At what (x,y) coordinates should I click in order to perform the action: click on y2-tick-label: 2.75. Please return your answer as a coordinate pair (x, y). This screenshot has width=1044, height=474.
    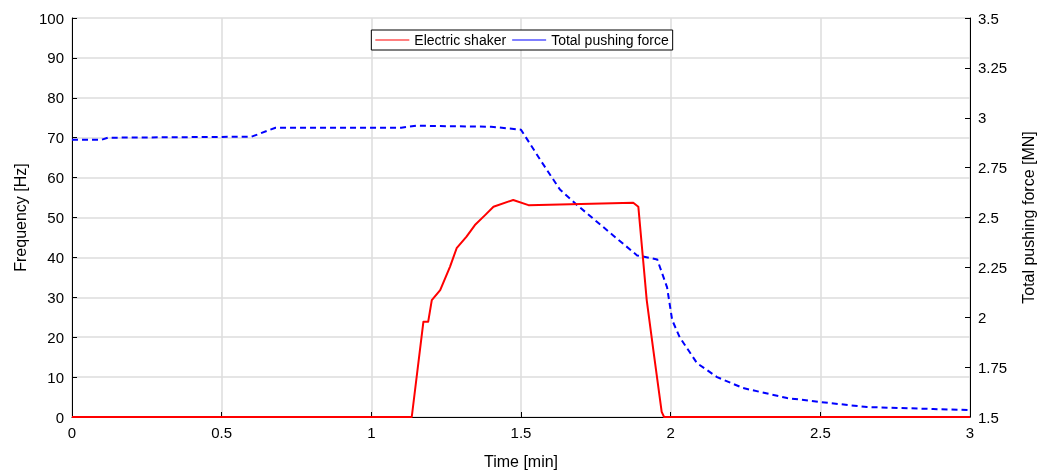
    Looking at the image, I should click on (993, 168).